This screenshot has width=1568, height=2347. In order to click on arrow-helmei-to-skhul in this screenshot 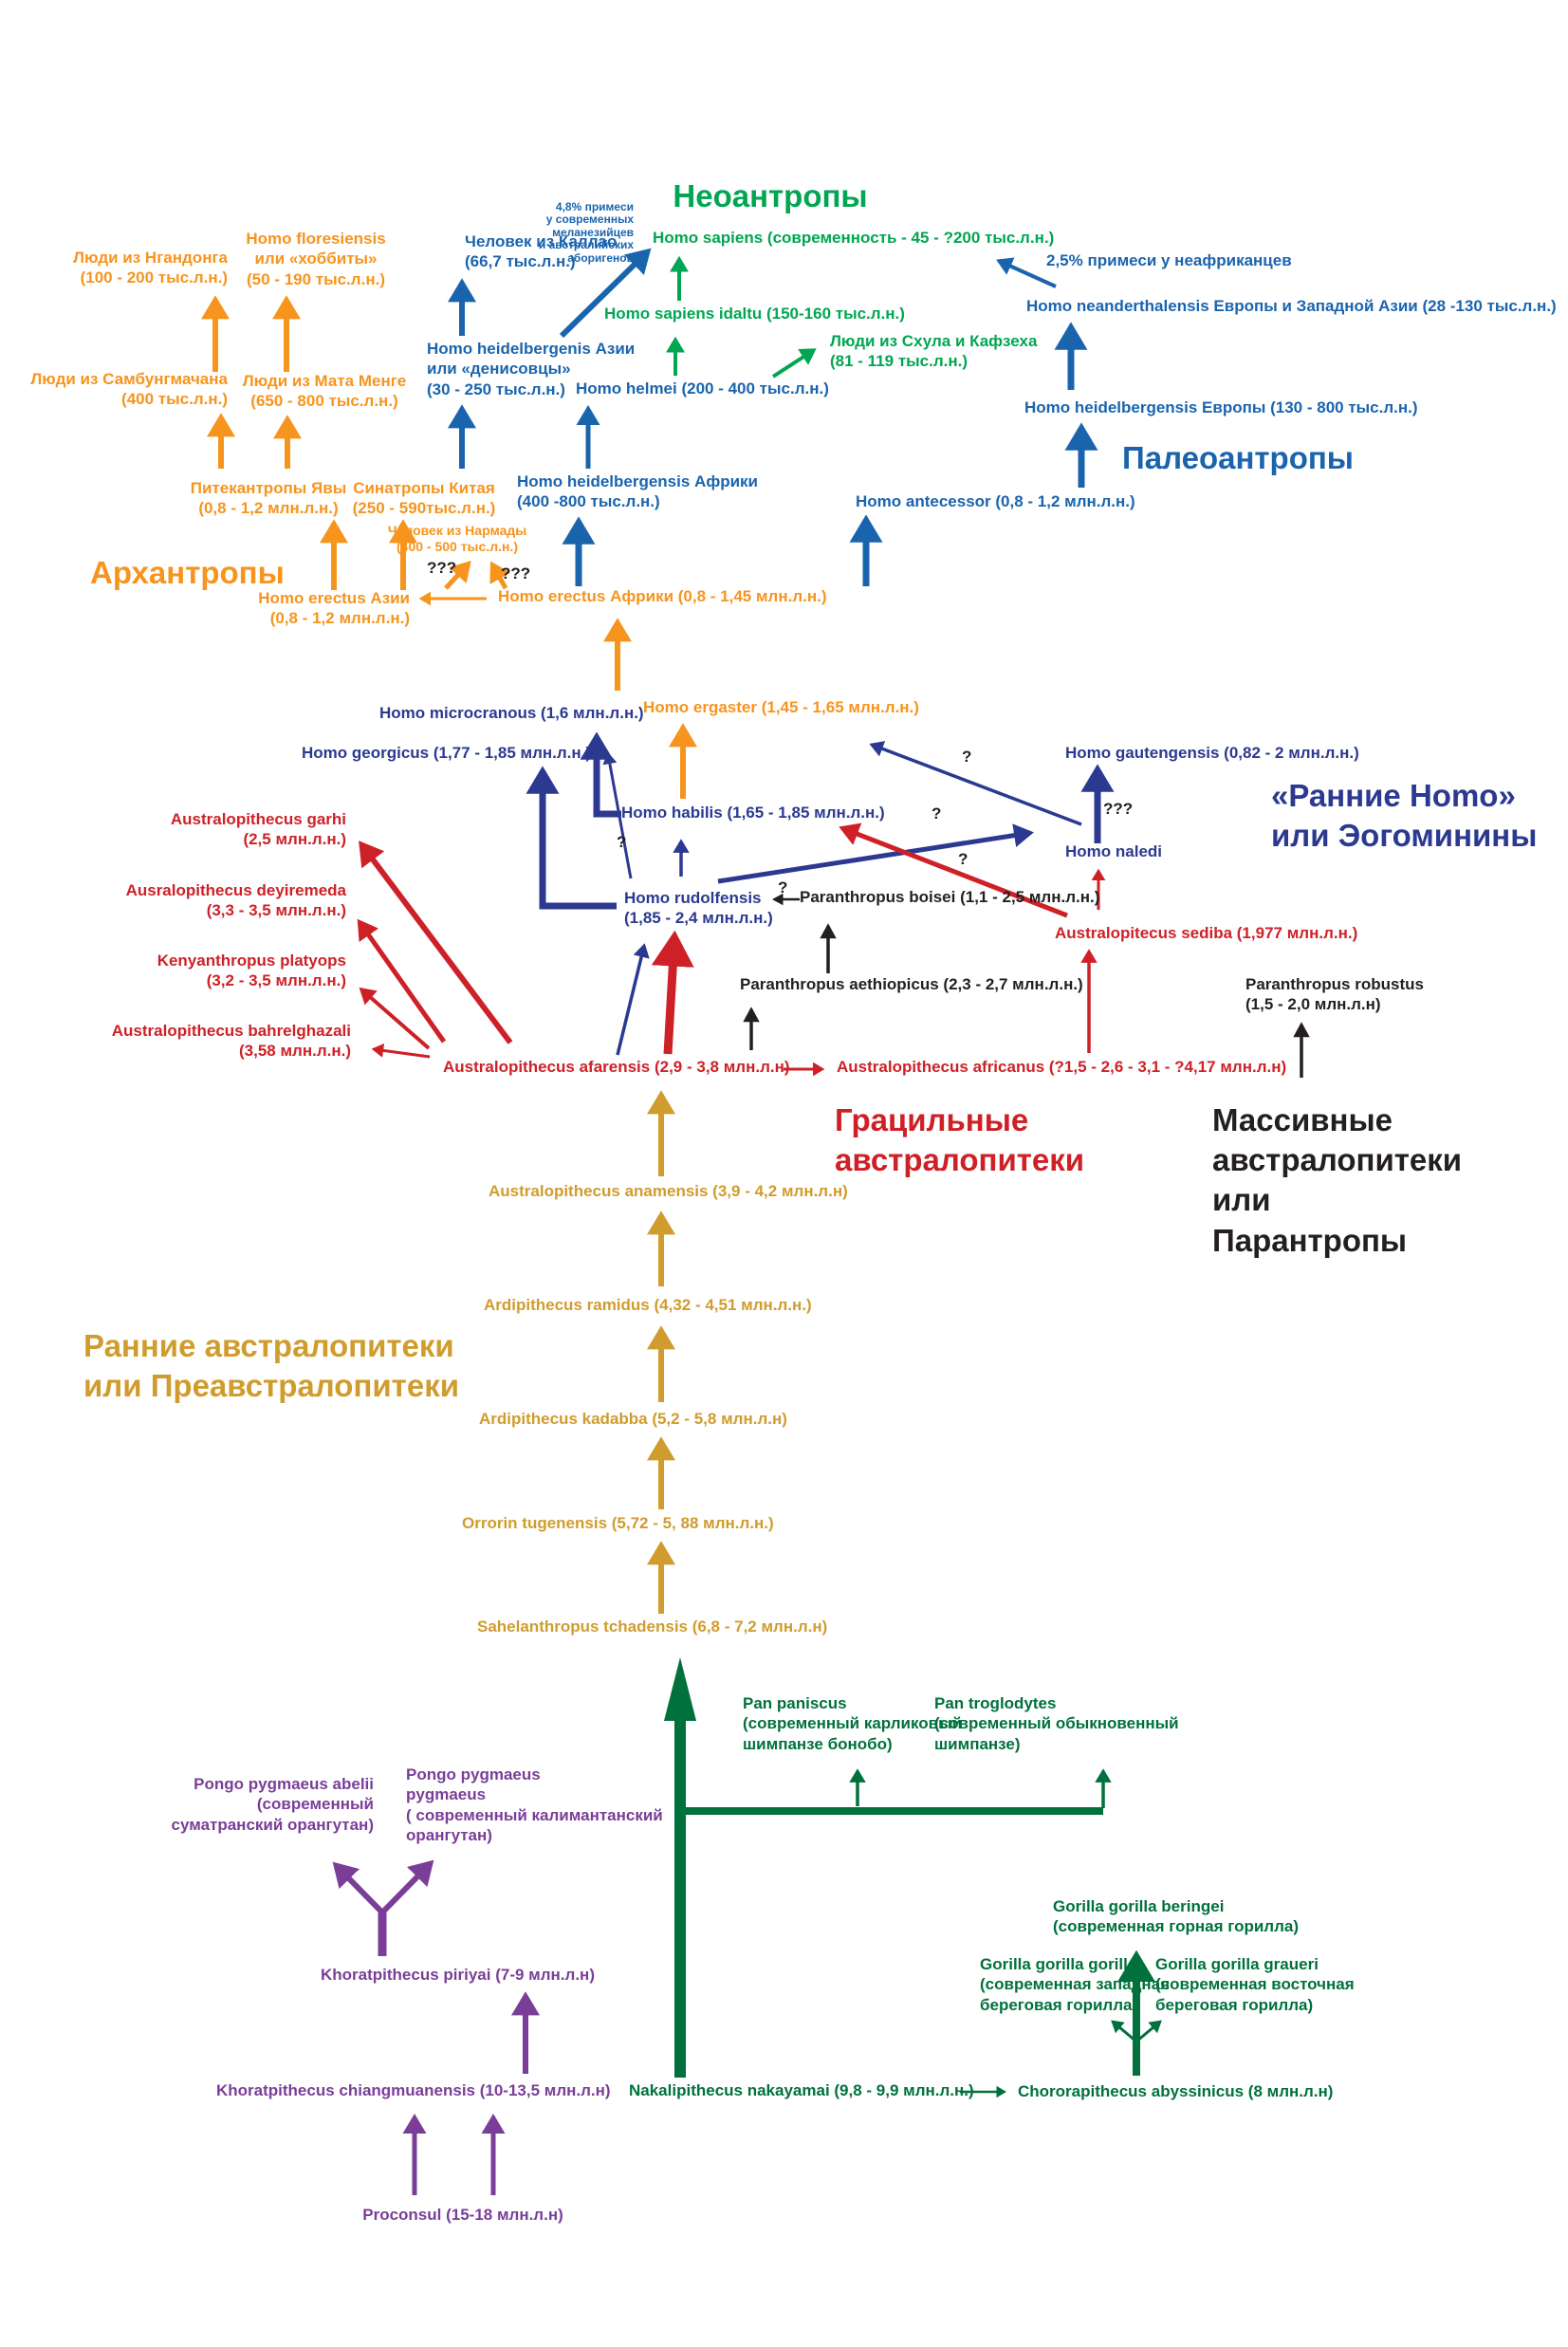, I will do `click(794, 363)`.